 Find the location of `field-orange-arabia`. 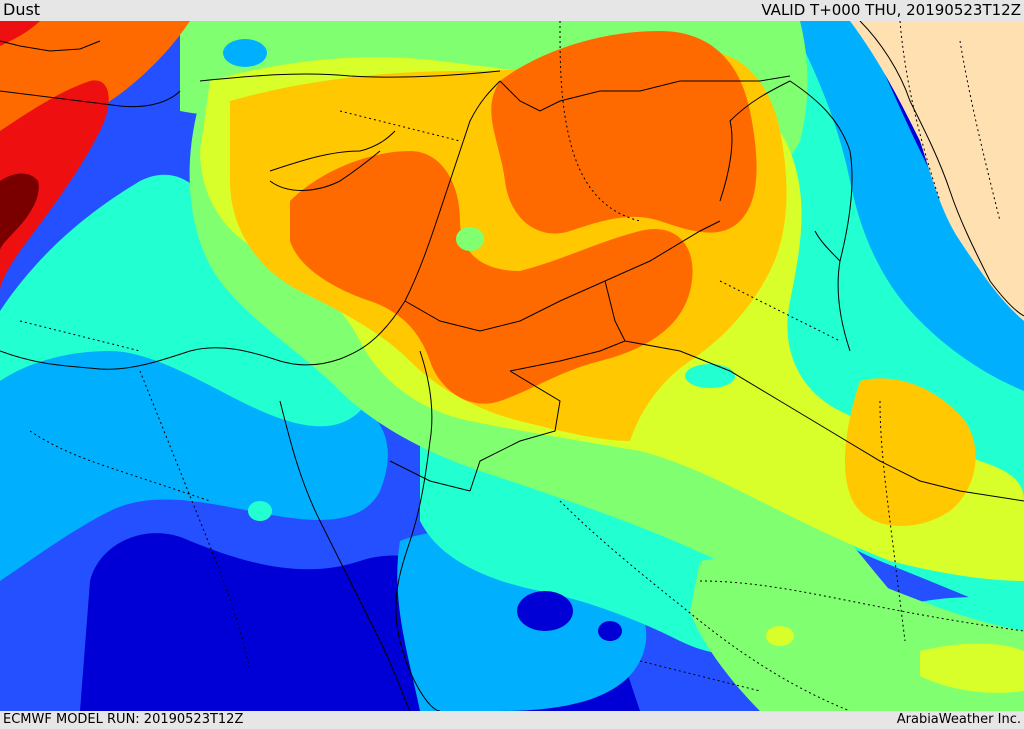

field-orange-arabia is located at coordinates (624, 132).